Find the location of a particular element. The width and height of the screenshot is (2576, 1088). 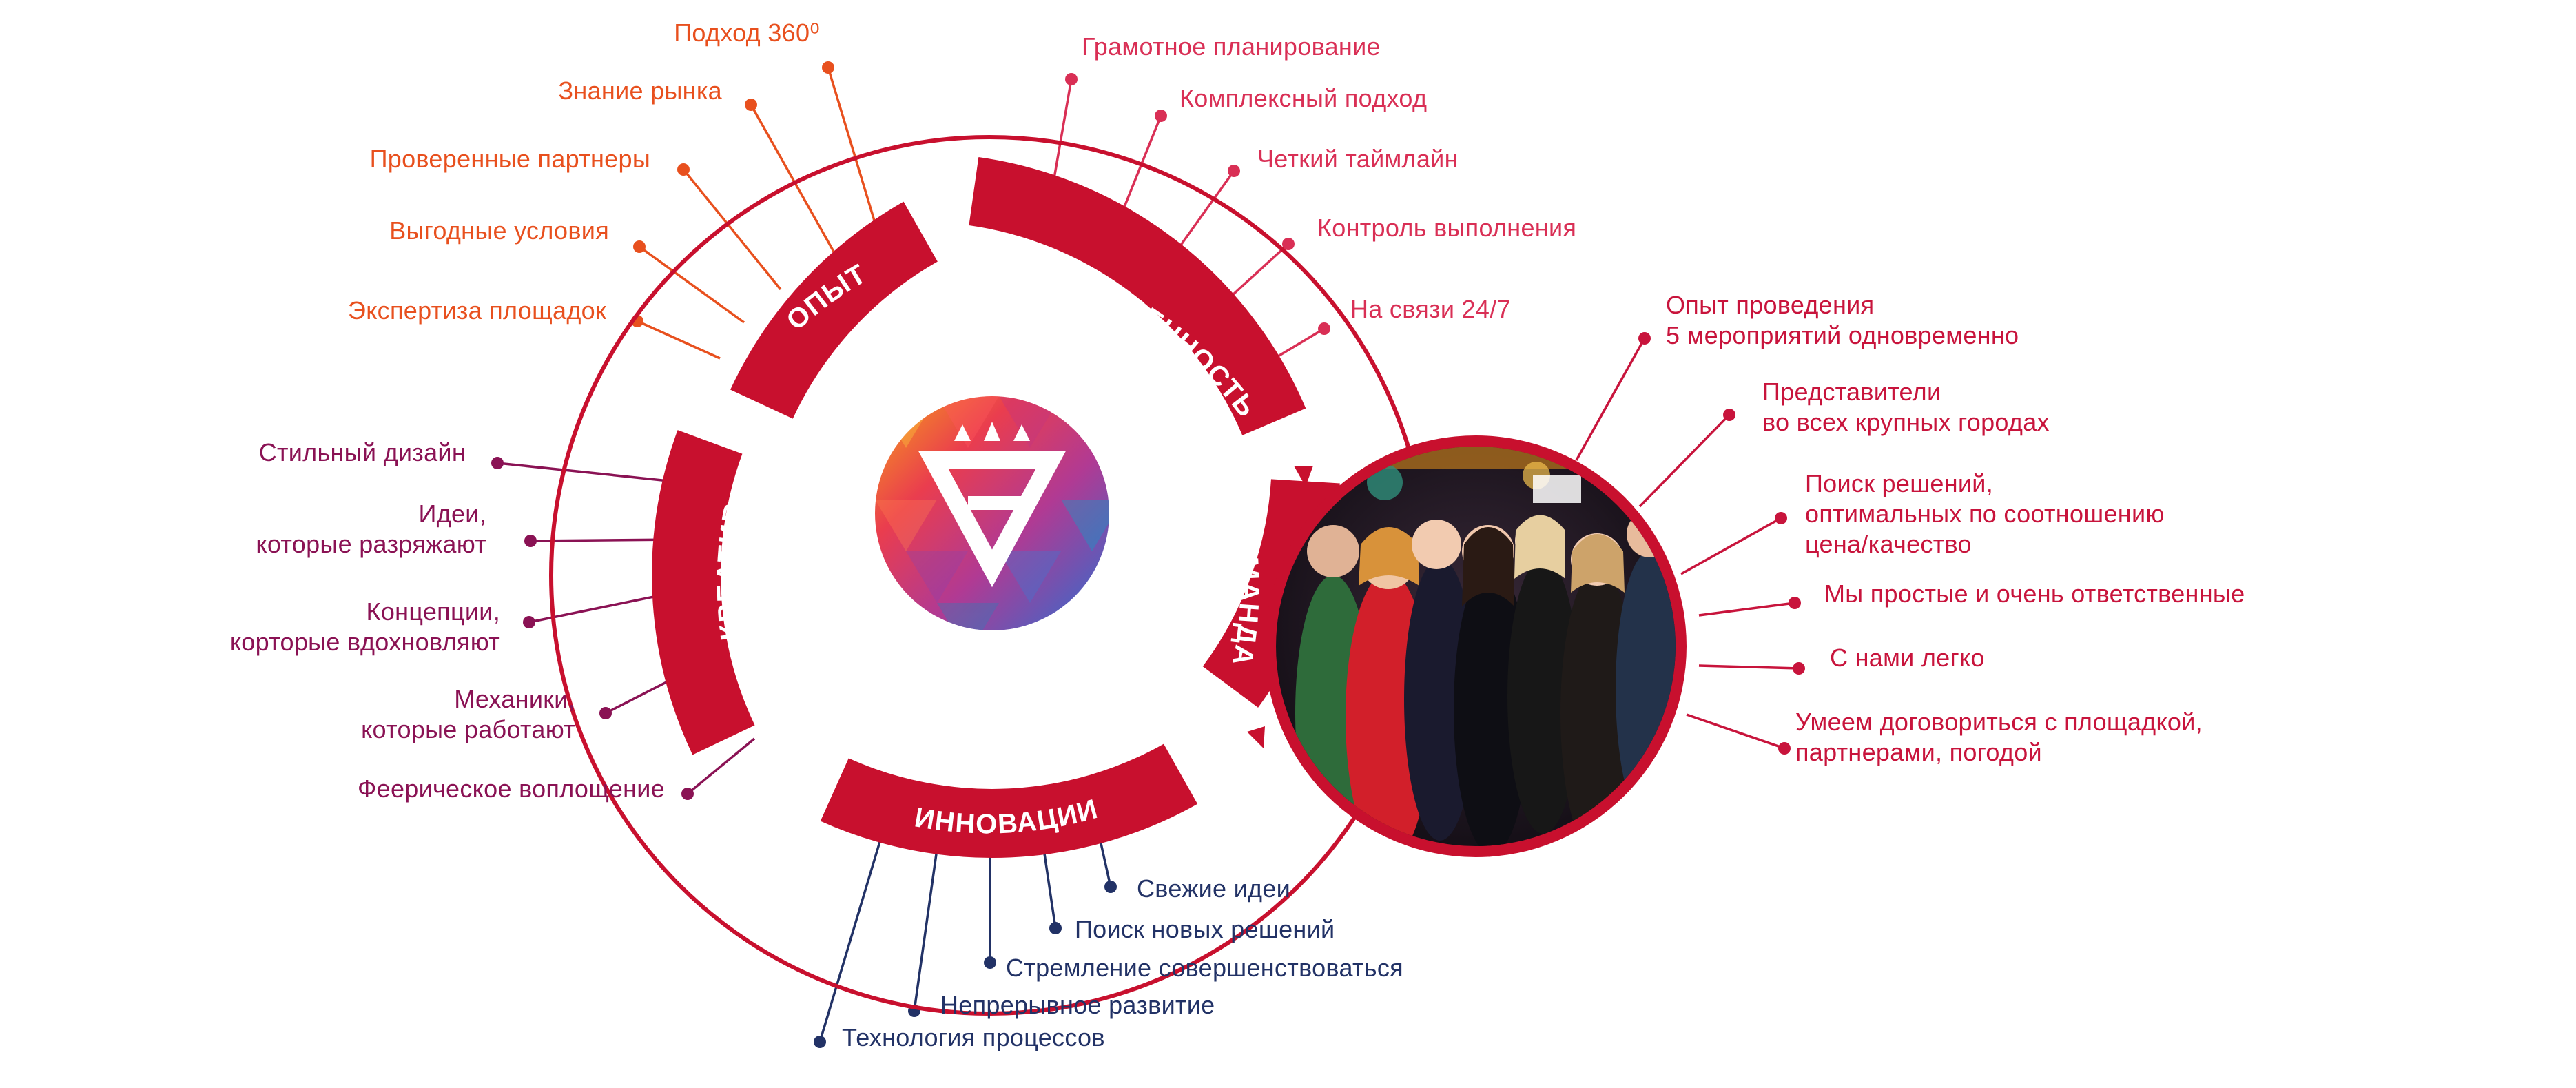

responsibility-benefit-label: Контроль выполнения is located at coordinates (1446, 228).